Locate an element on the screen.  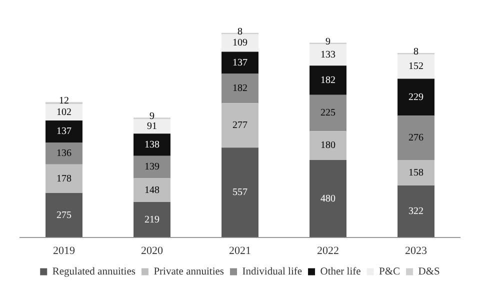
data-label: 225 is located at coordinates (328, 113).